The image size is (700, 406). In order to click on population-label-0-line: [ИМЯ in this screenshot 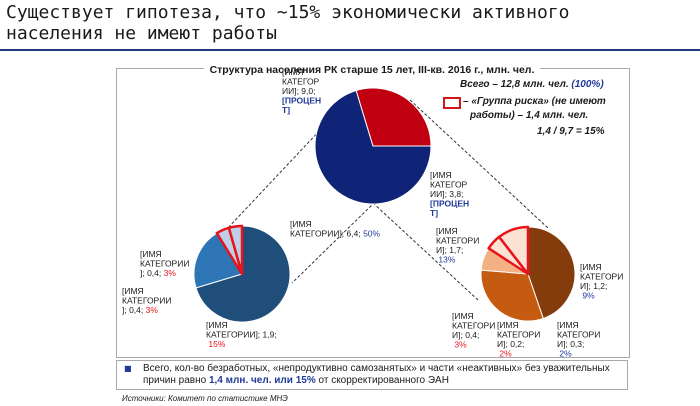, I will do `click(293, 72)`.